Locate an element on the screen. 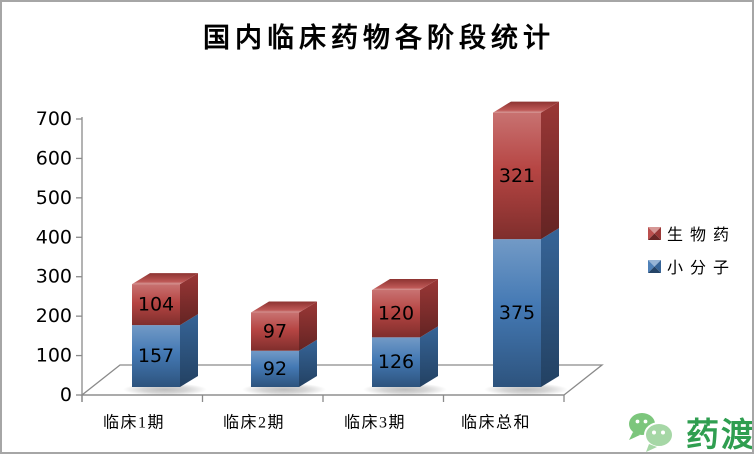 The image size is (754, 454). bar-value-label: 120 is located at coordinates (396, 314).